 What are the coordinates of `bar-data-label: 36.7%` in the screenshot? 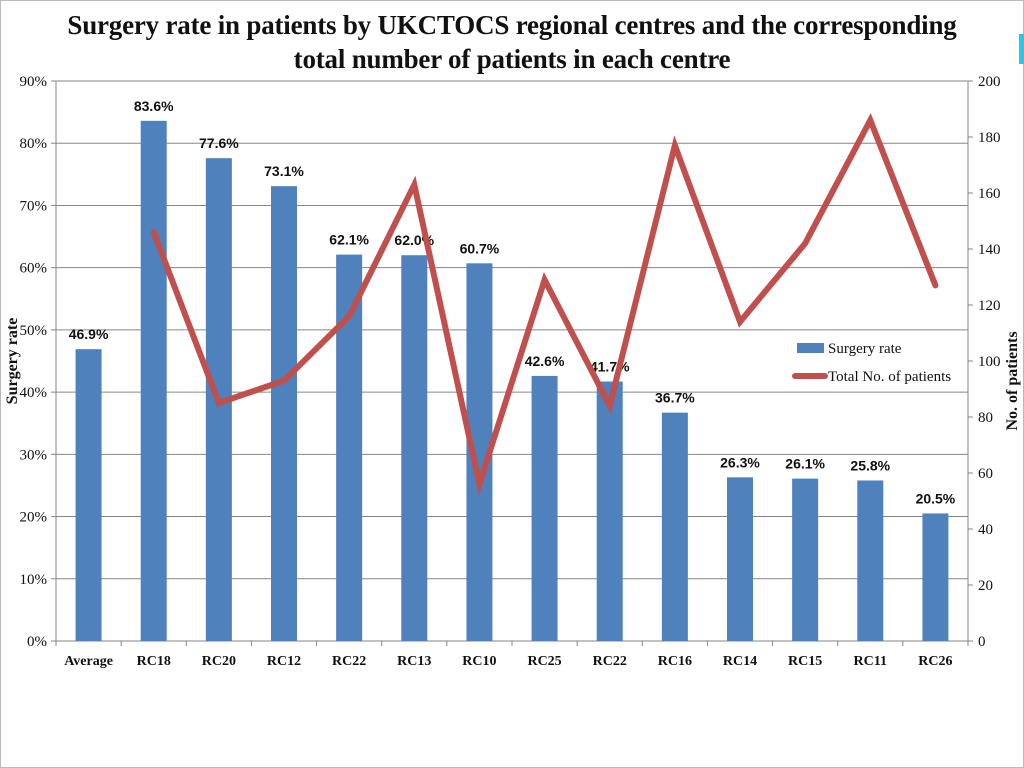 It's located at (675, 398).